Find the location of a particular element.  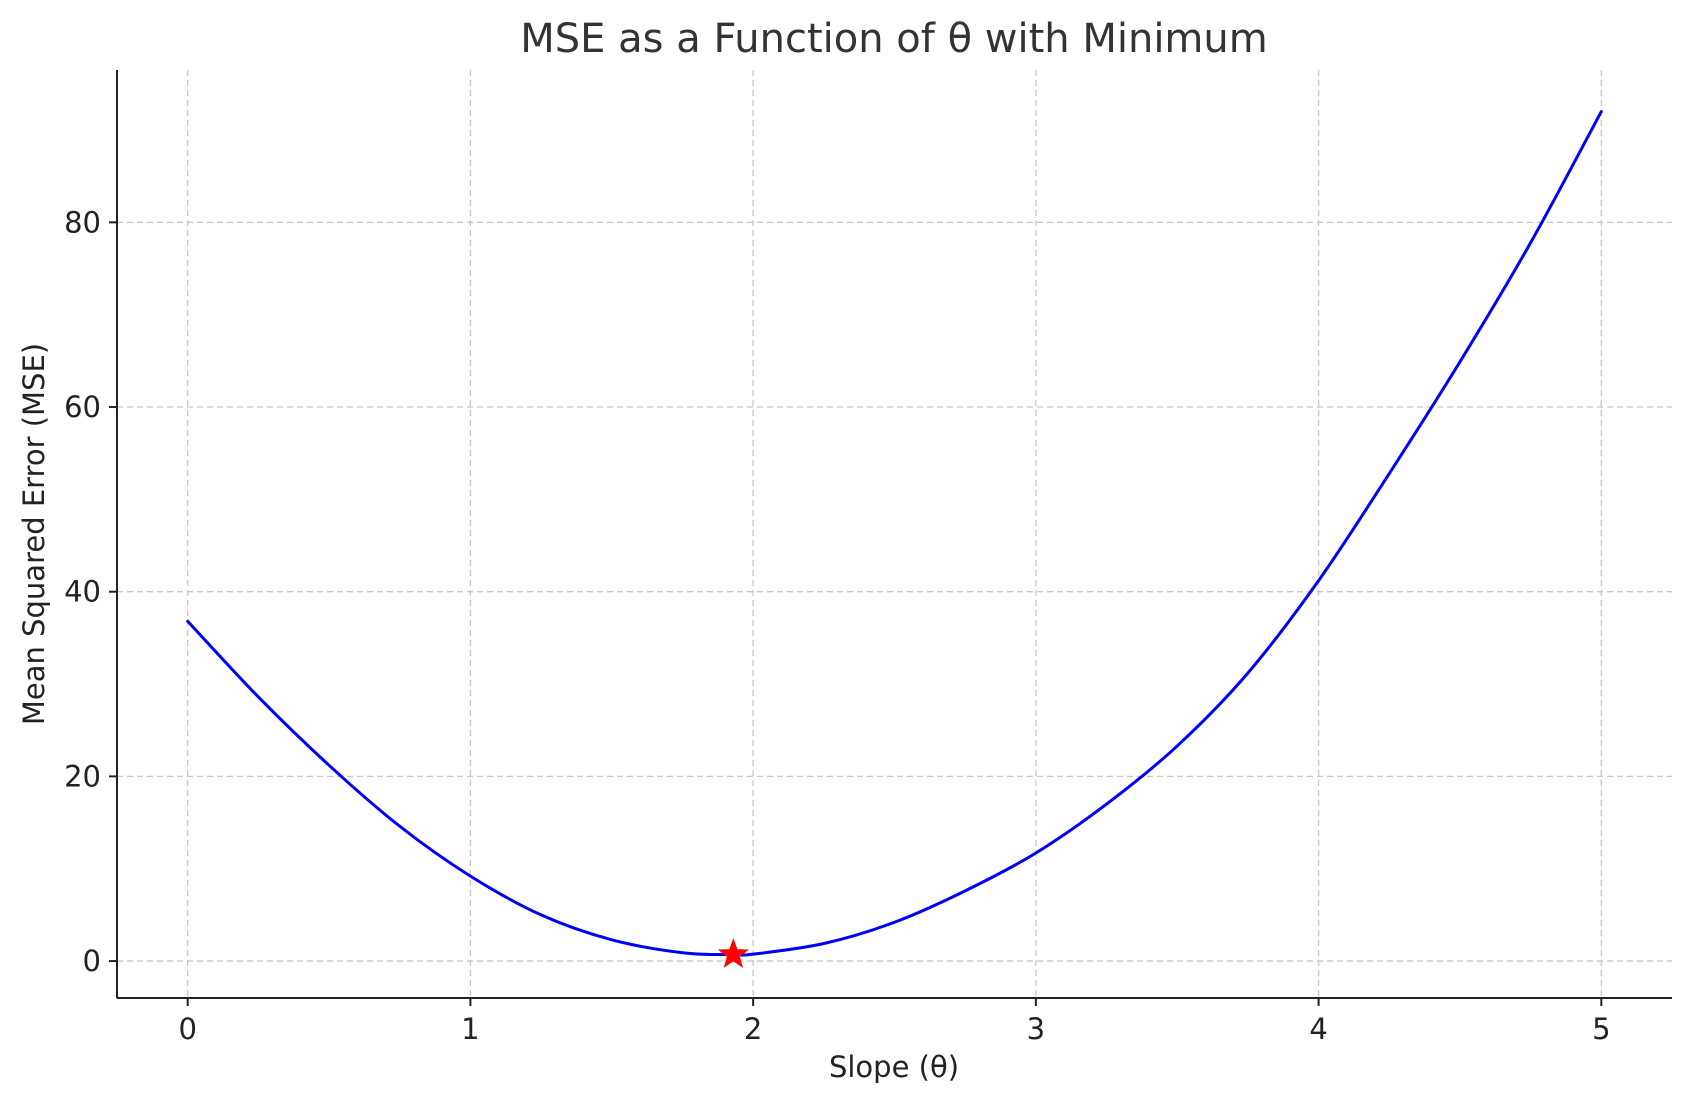

x-tick-label: 4 is located at coordinates (1318, 1029).